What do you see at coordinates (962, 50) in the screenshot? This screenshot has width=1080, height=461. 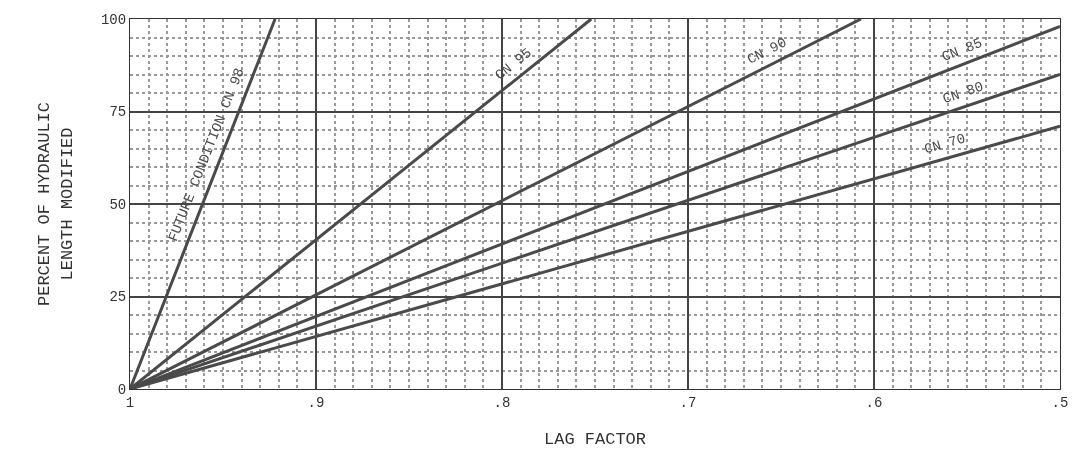 I see `text: CN 85` at bounding box center [962, 50].